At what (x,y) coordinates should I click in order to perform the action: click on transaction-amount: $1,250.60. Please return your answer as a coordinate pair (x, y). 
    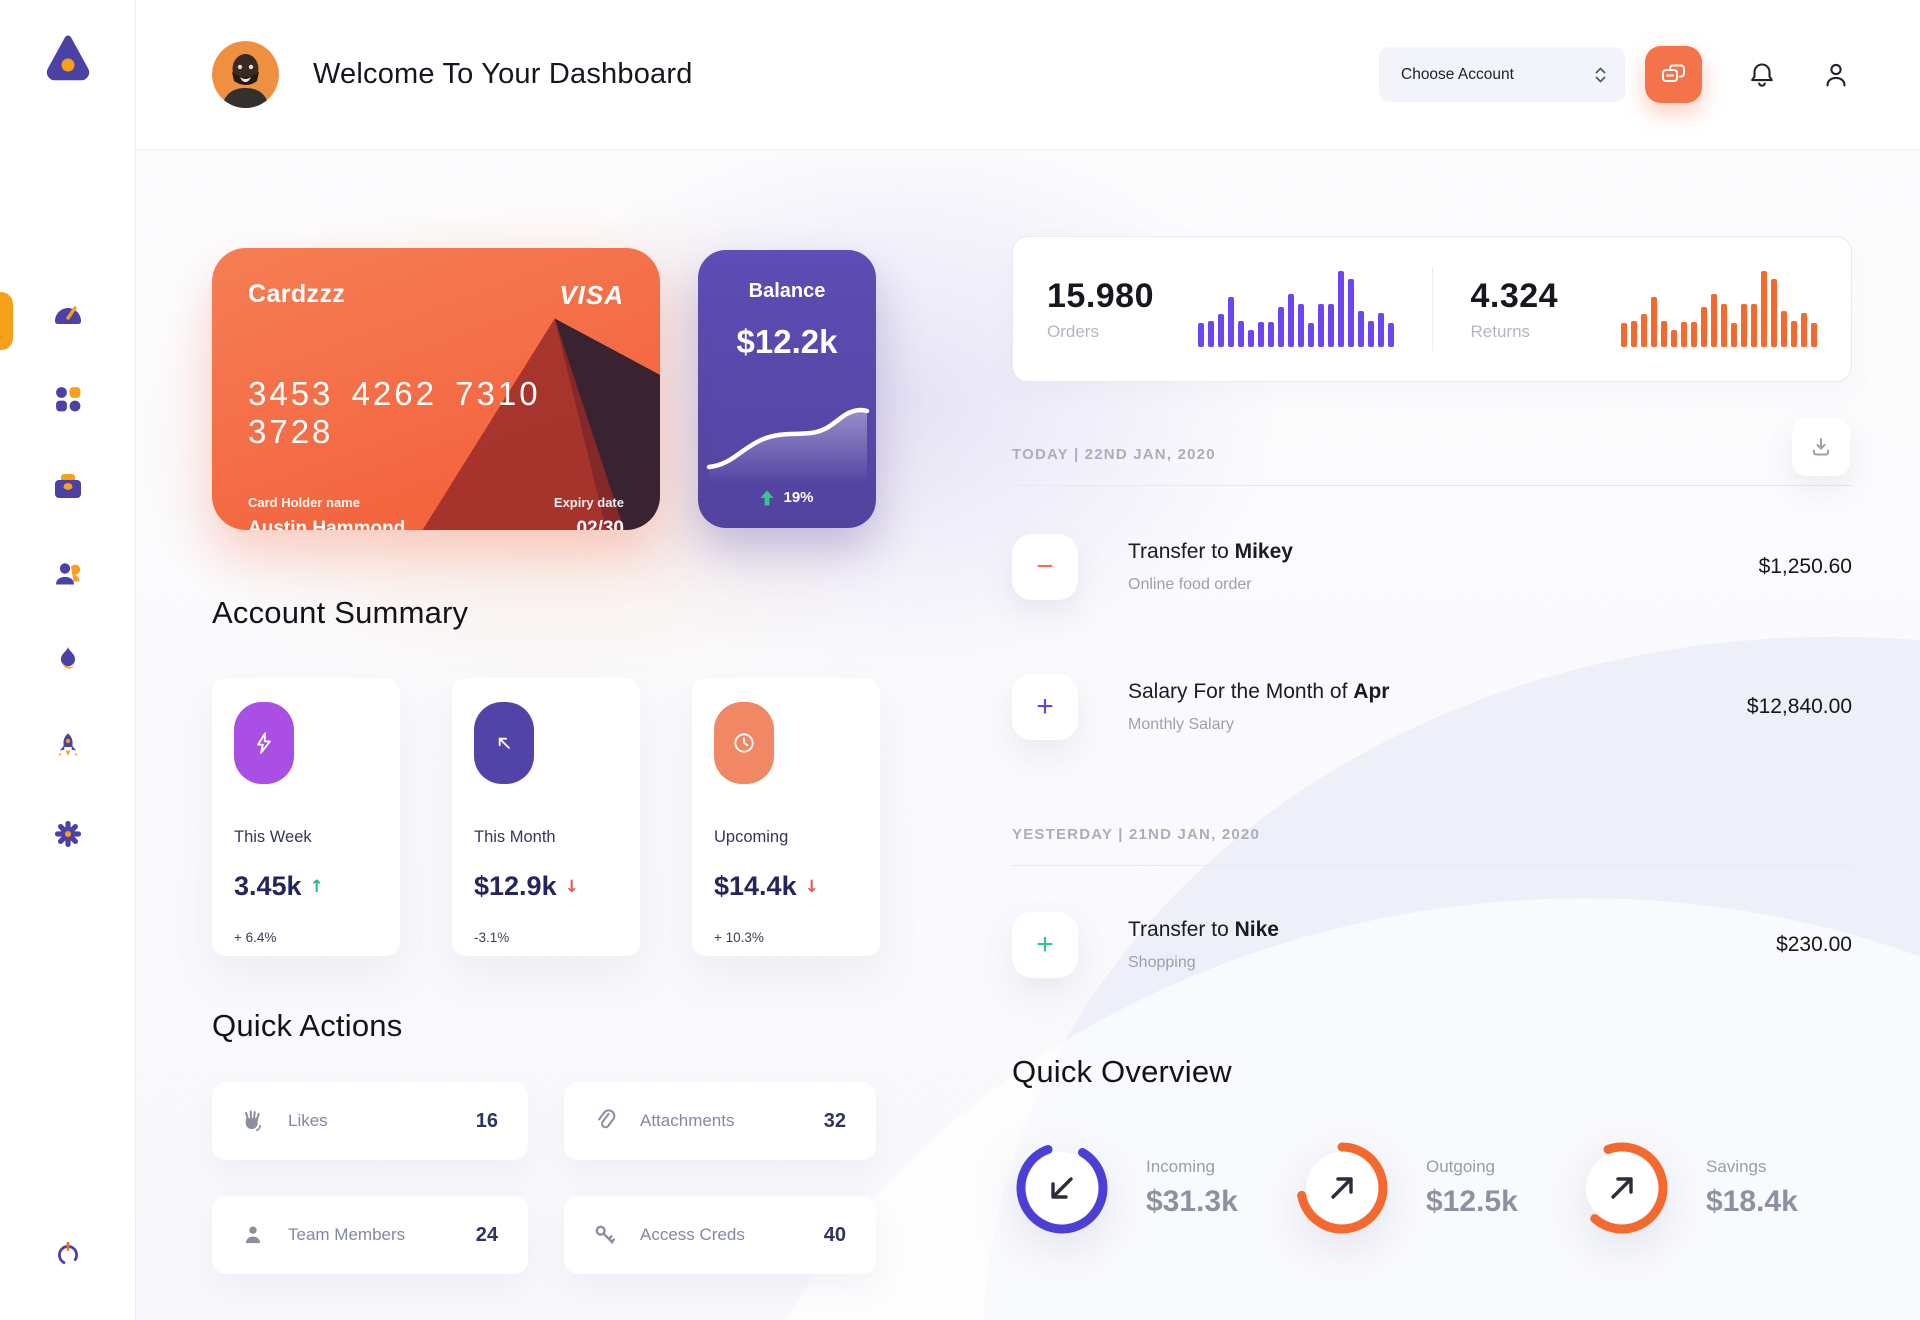
    Looking at the image, I should click on (1805, 566).